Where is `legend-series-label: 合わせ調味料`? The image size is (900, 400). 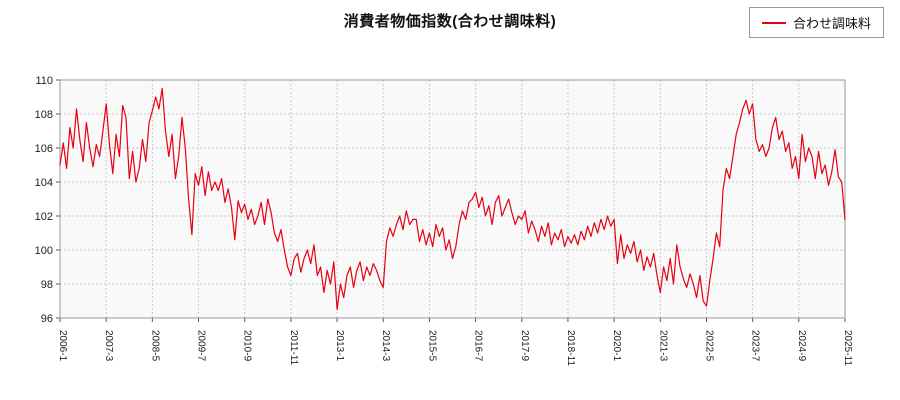
legend-series-label: 合わせ調味料 is located at coordinates (831, 23).